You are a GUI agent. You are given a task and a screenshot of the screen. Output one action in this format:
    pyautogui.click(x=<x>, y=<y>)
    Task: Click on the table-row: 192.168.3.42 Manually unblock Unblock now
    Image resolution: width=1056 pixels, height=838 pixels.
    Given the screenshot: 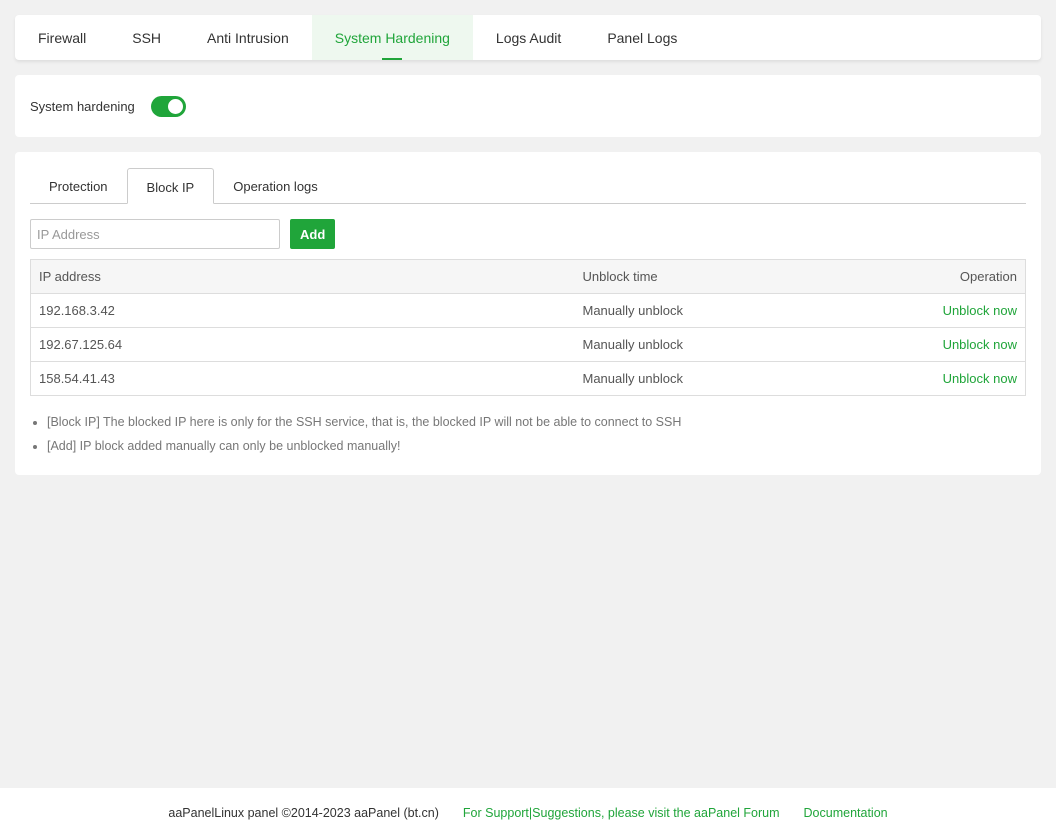 What is the action you would take?
    pyautogui.click(x=528, y=310)
    